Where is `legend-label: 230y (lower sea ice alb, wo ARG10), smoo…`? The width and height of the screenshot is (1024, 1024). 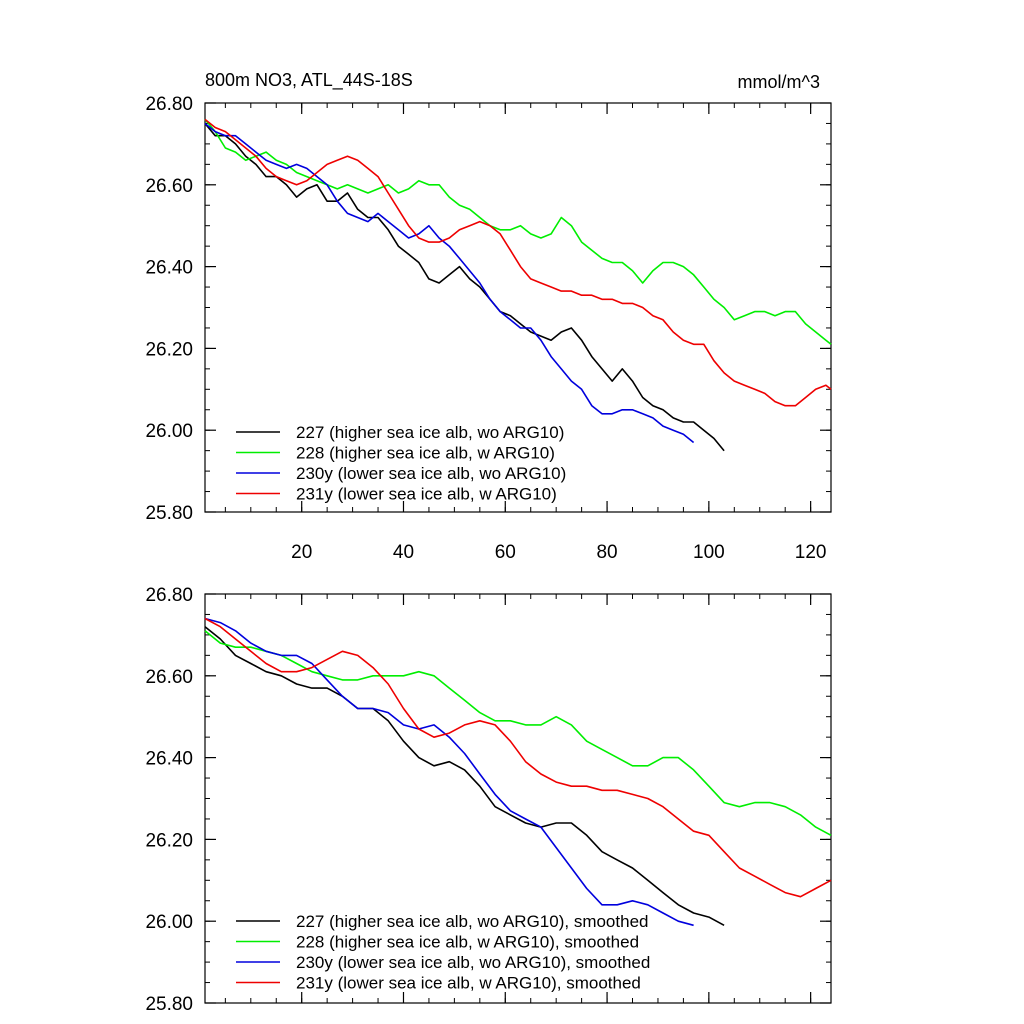
legend-label: 230y (lower sea ice alb, wo ARG10), smoo… is located at coordinates (473, 962).